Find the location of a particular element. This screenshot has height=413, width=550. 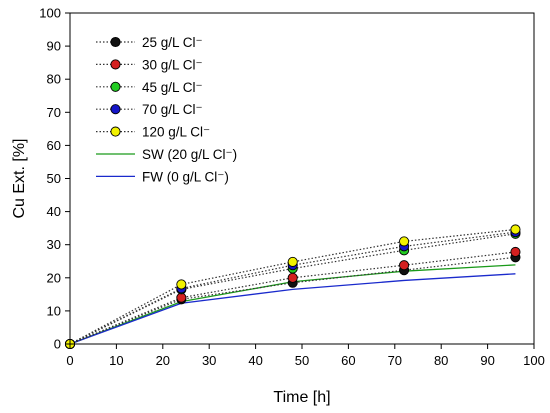

x-tick-label: 10 is located at coordinates (116, 360).